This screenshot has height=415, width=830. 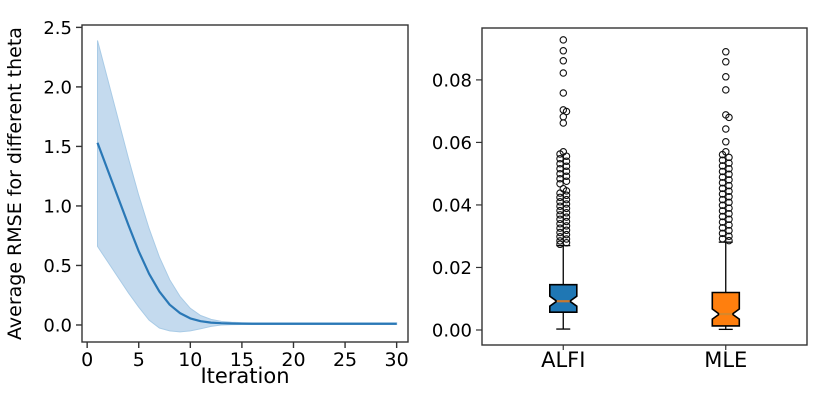 I want to click on x-tick-label: 0, so click(x=87, y=360).